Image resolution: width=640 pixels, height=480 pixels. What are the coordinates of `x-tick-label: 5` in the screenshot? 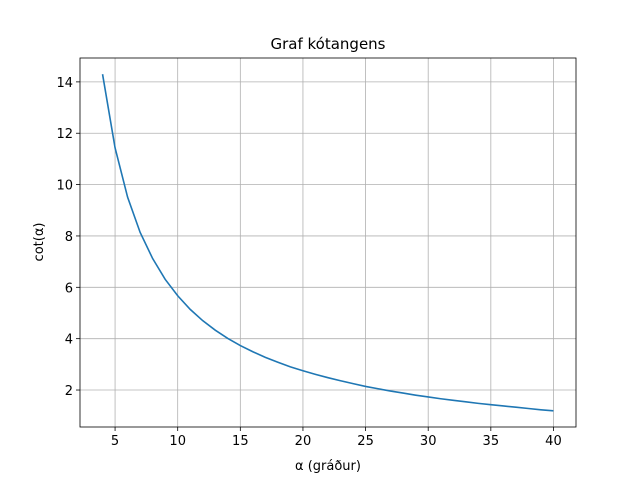 It's located at (115, 441).